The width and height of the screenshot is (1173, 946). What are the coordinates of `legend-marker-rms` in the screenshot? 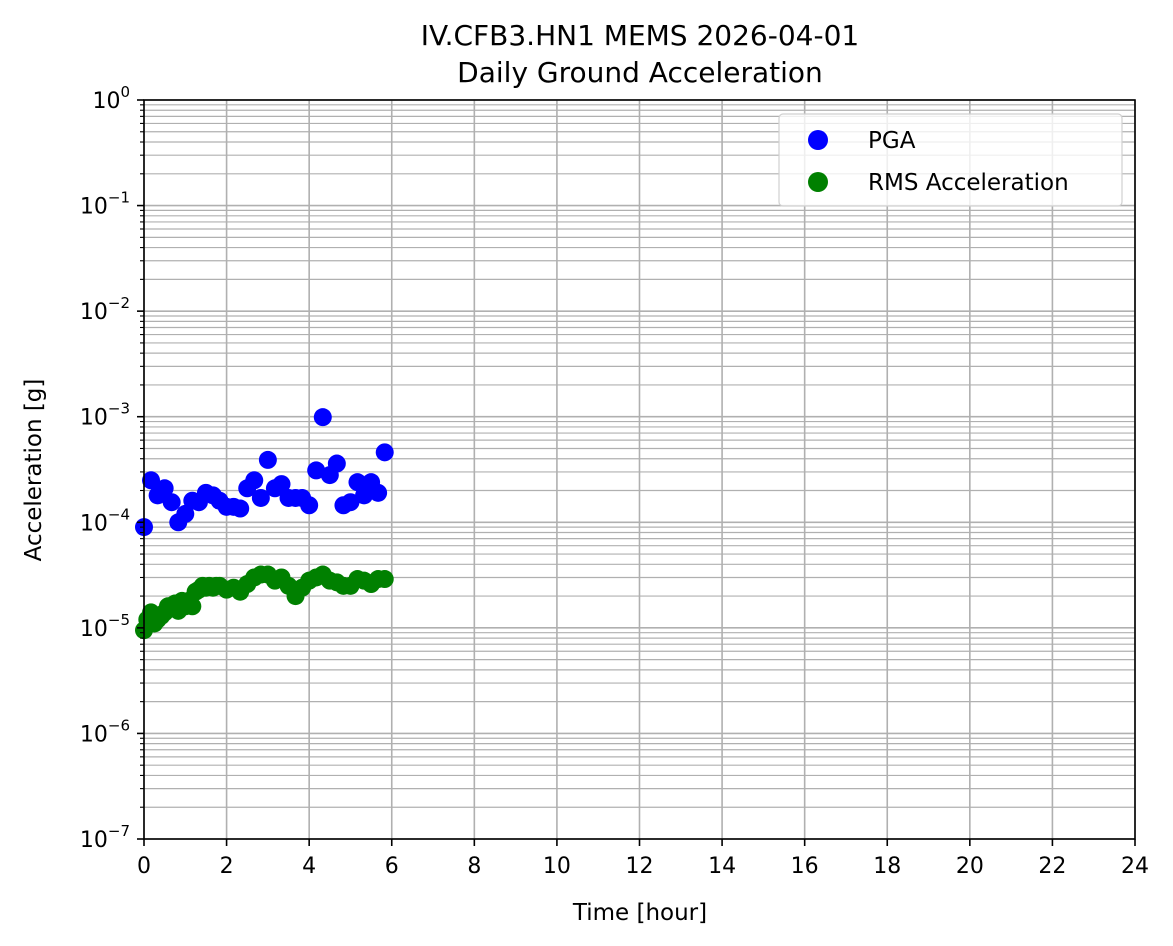 It's located at (818, 182).